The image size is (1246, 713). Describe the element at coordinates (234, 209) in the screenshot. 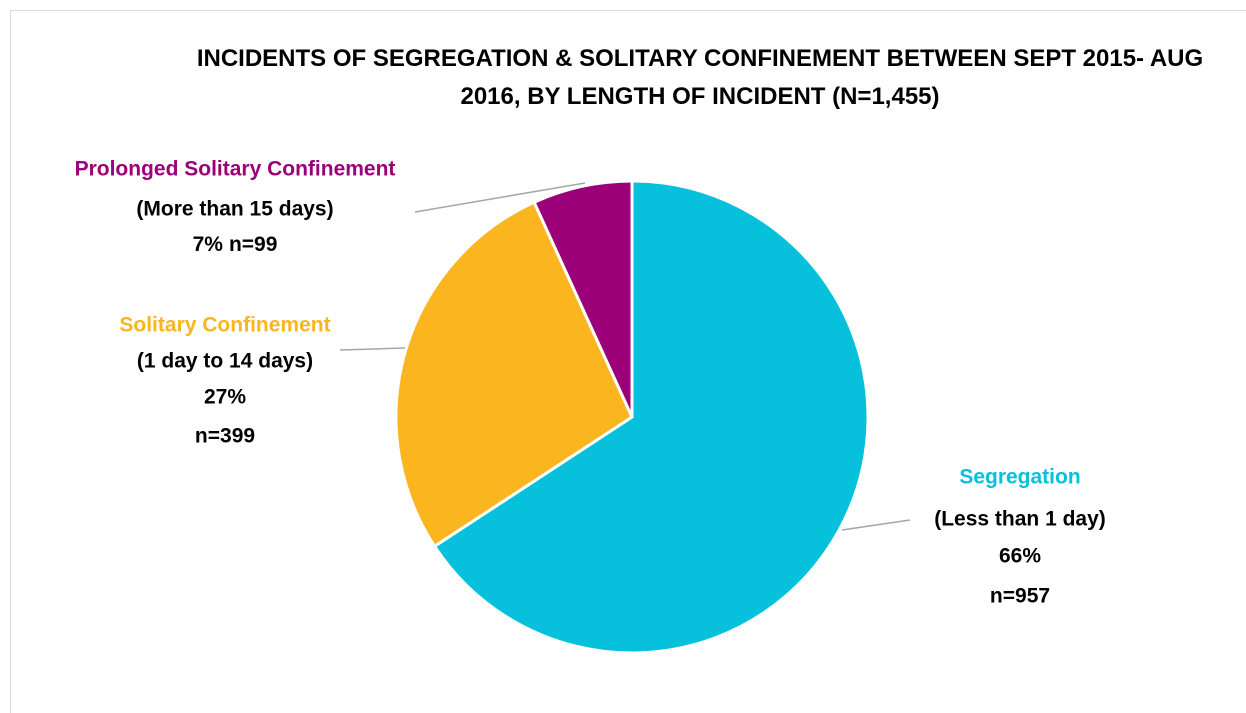

I see `slice-sublabel: (More than 15 days)` at that location.